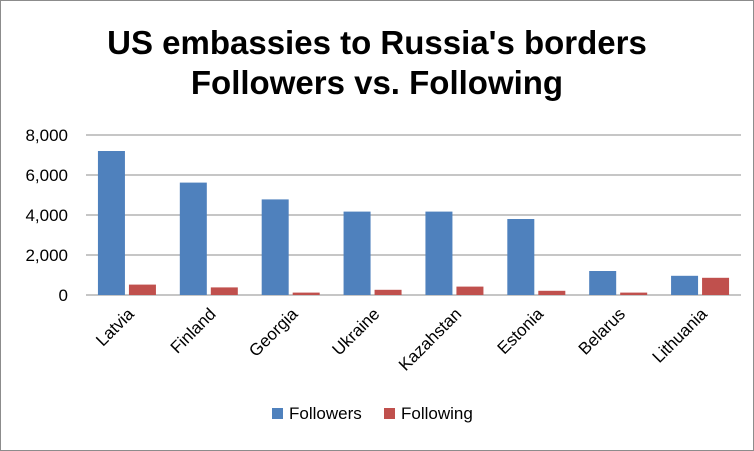 This screenshot has height=451, width=754. I want to click on bar-following-finland, so click(224, 291).